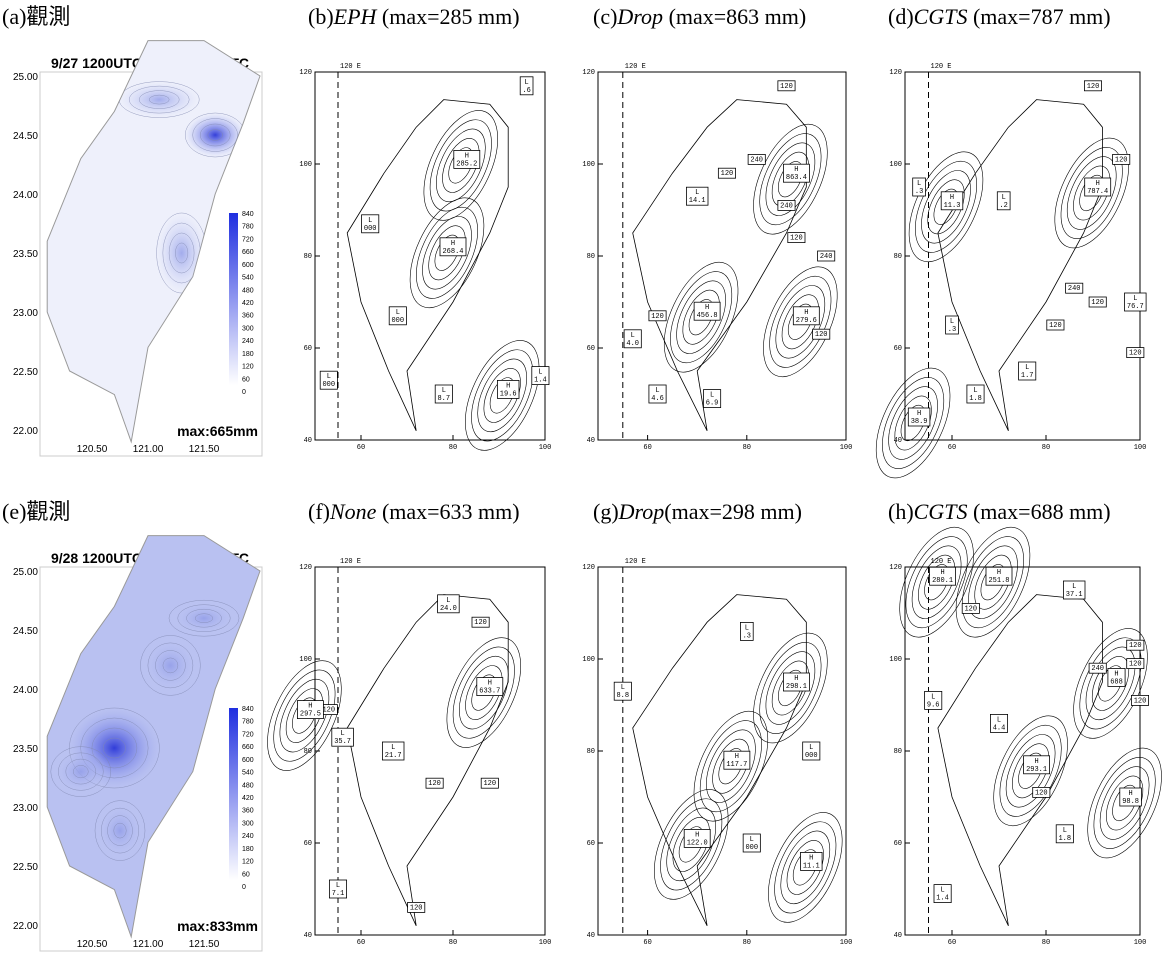 The image size is (1174, 956). I want to click on model-name: Drop, so click(641, 511).